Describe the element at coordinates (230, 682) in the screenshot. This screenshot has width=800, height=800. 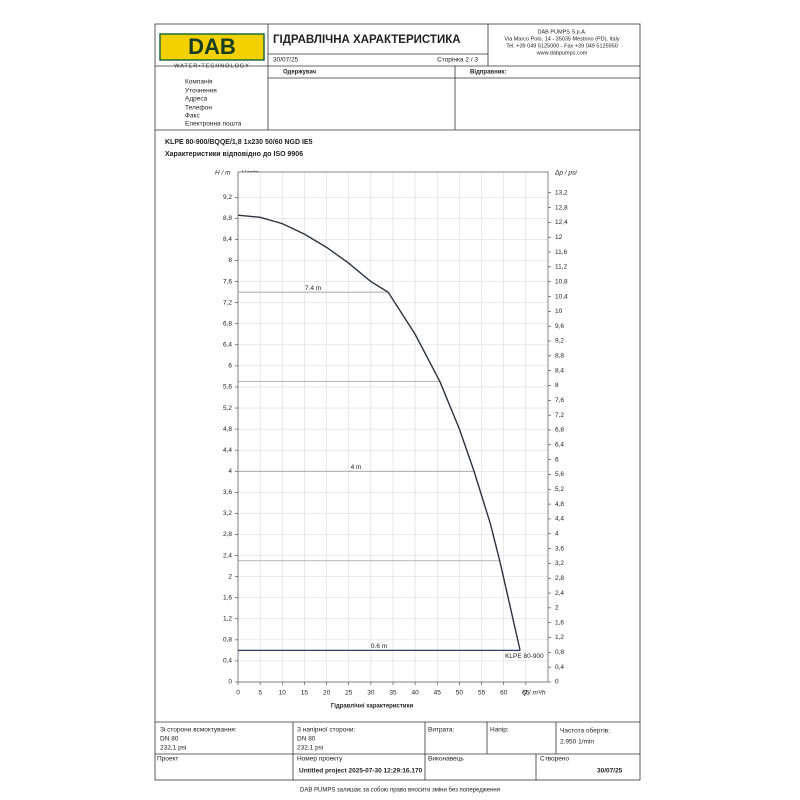
I see `y-tick-label: 0` at that location.